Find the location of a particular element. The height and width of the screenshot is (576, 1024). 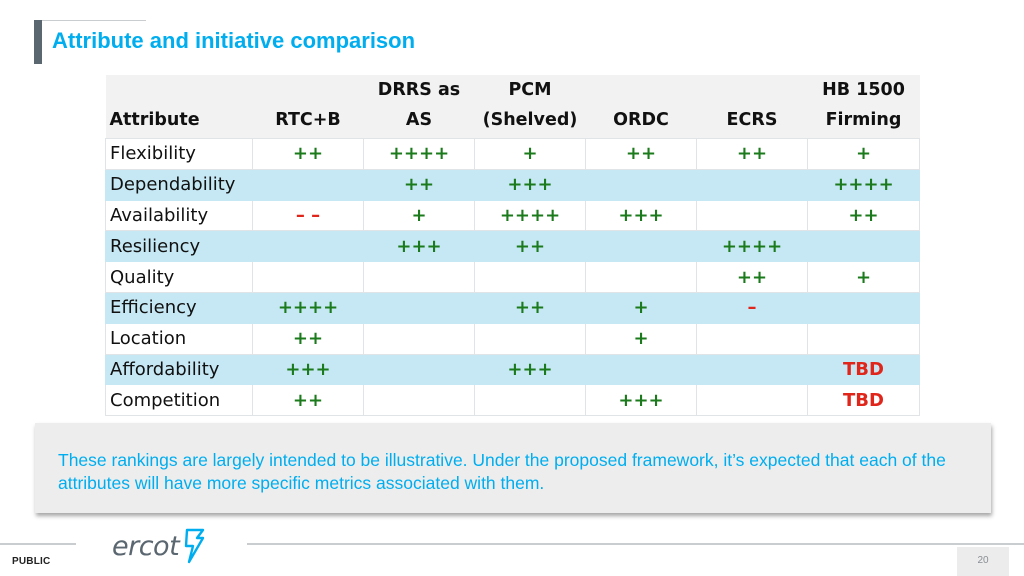

footer-rule-left is located at coordinates (38, 544).